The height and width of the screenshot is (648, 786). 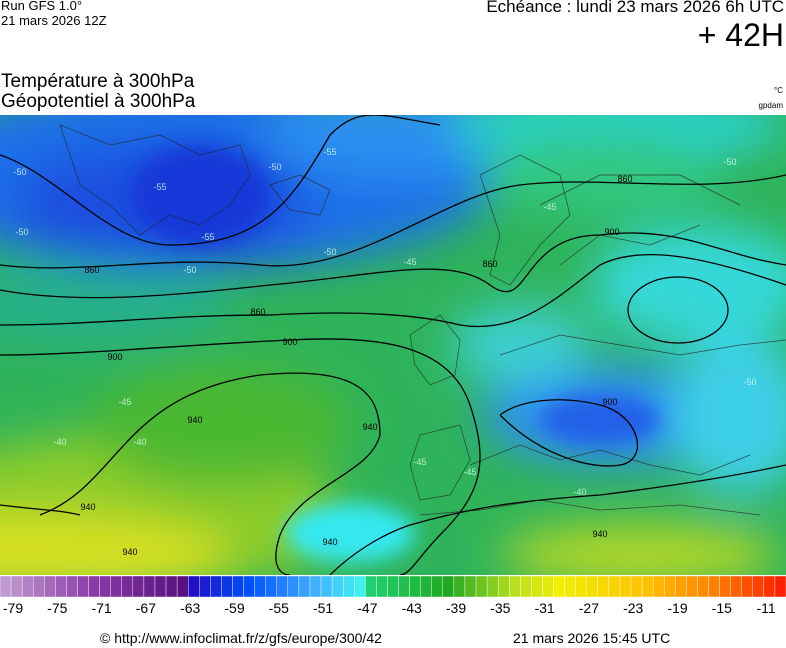 What do you see at coordinates (588, 608) in the screenshot?
I see `colorbar-label: -27` at bounding box center [588, 608].